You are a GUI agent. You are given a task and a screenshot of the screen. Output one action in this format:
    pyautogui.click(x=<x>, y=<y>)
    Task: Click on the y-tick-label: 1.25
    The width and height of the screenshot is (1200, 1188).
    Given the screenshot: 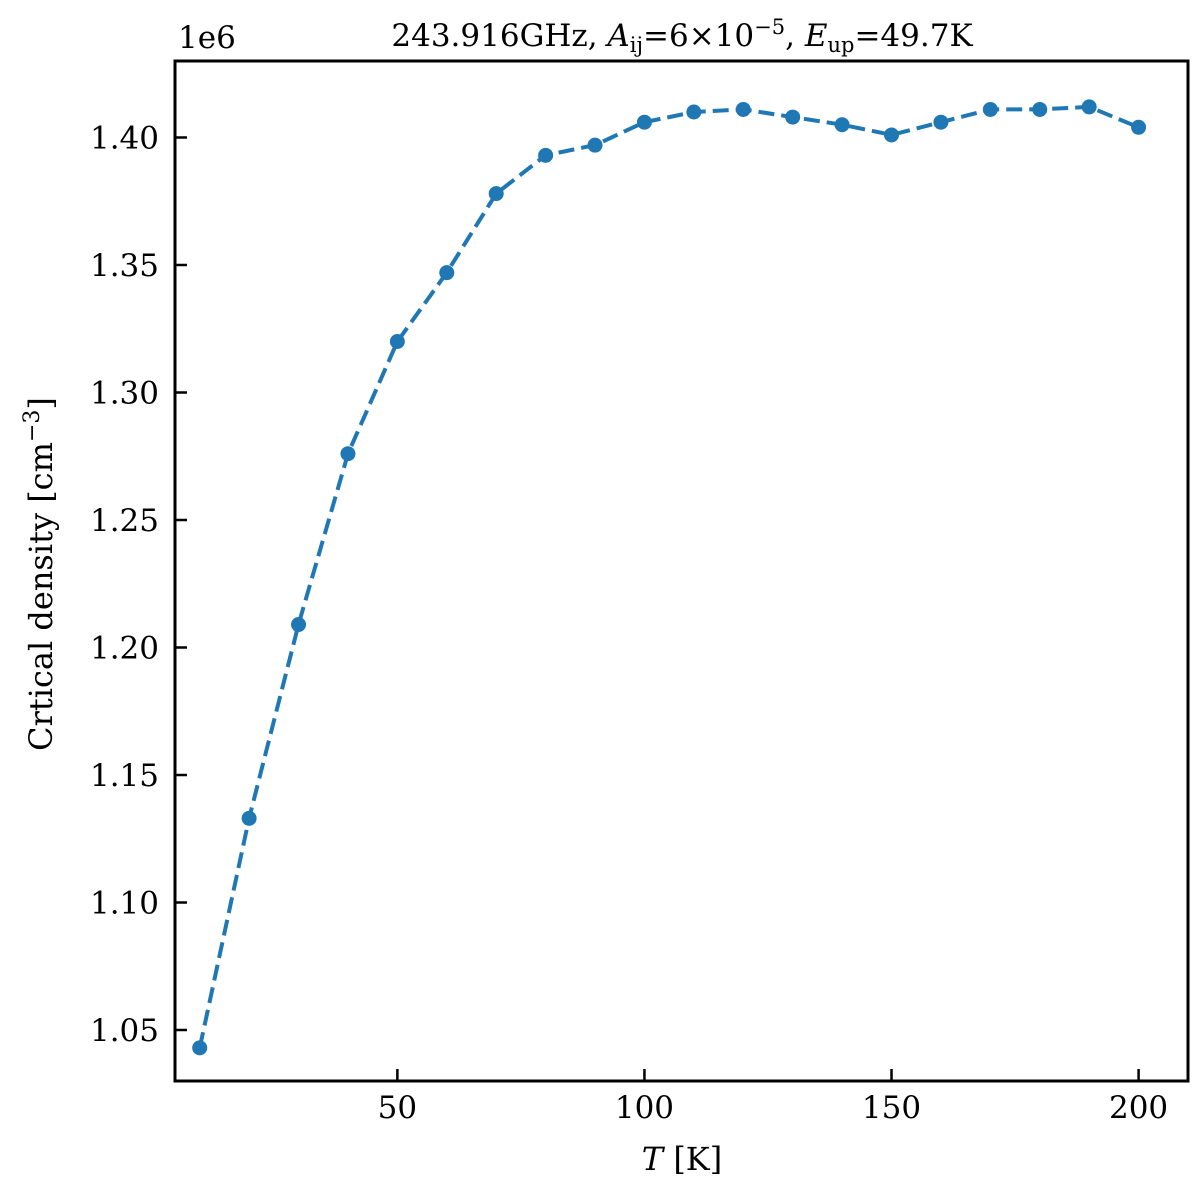 What is the action you would take?
    pyautogui.click(x=124, y=521)
    